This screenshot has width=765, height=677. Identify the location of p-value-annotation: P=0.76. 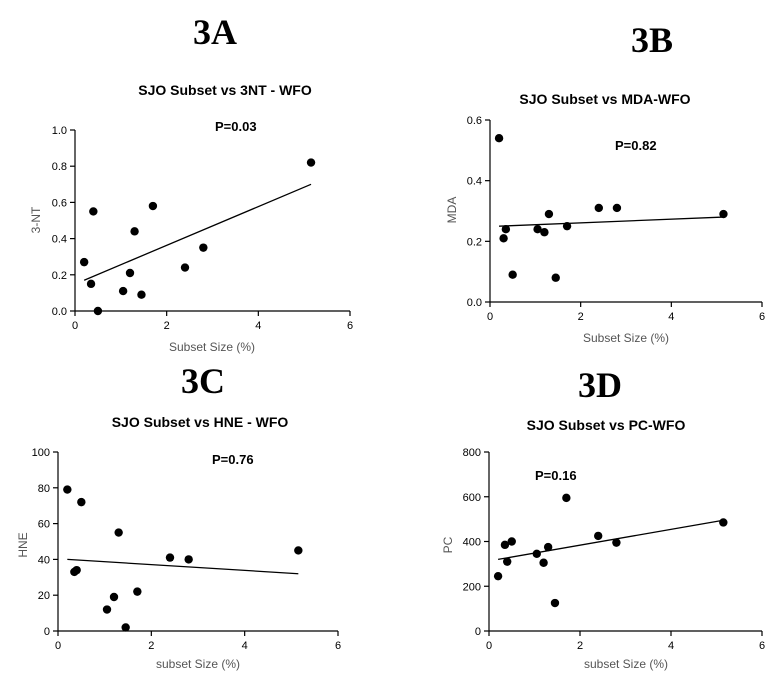
(233, 459).